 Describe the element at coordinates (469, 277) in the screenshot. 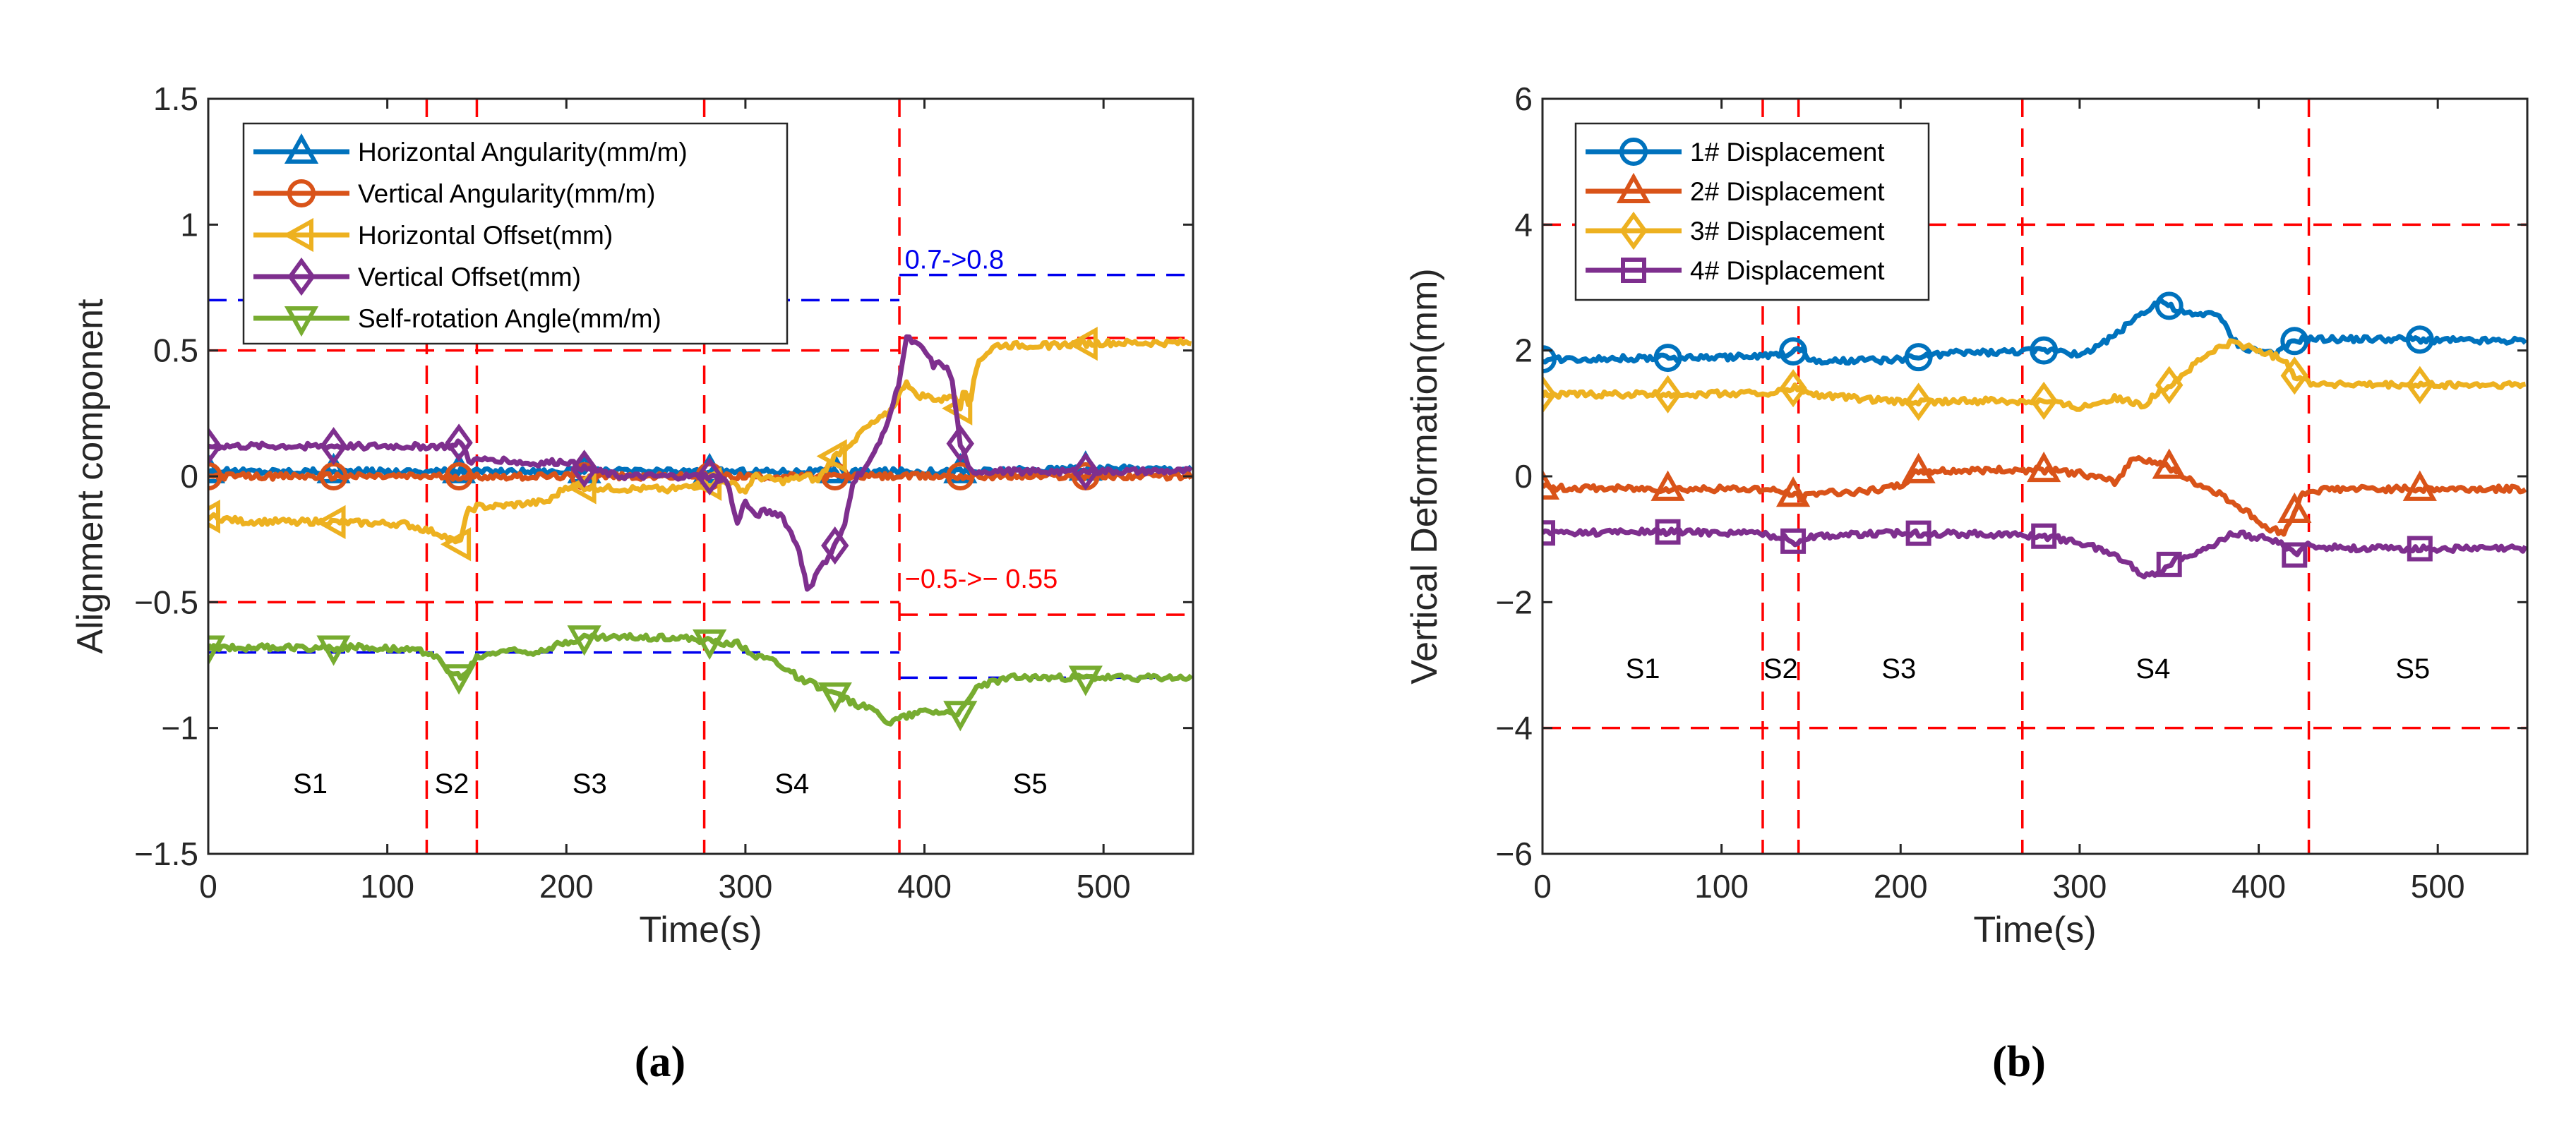

I see `legend-entry: Vertical Offset(mm)` at that location.